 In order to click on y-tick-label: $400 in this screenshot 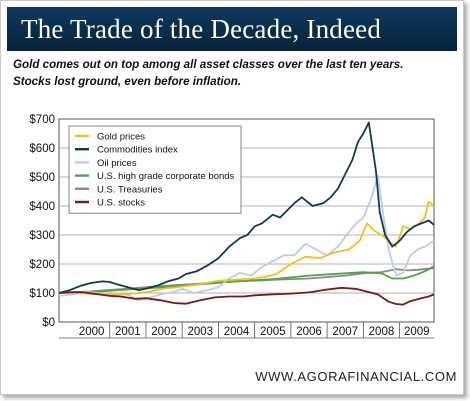, I will do `click(42, 207)`.